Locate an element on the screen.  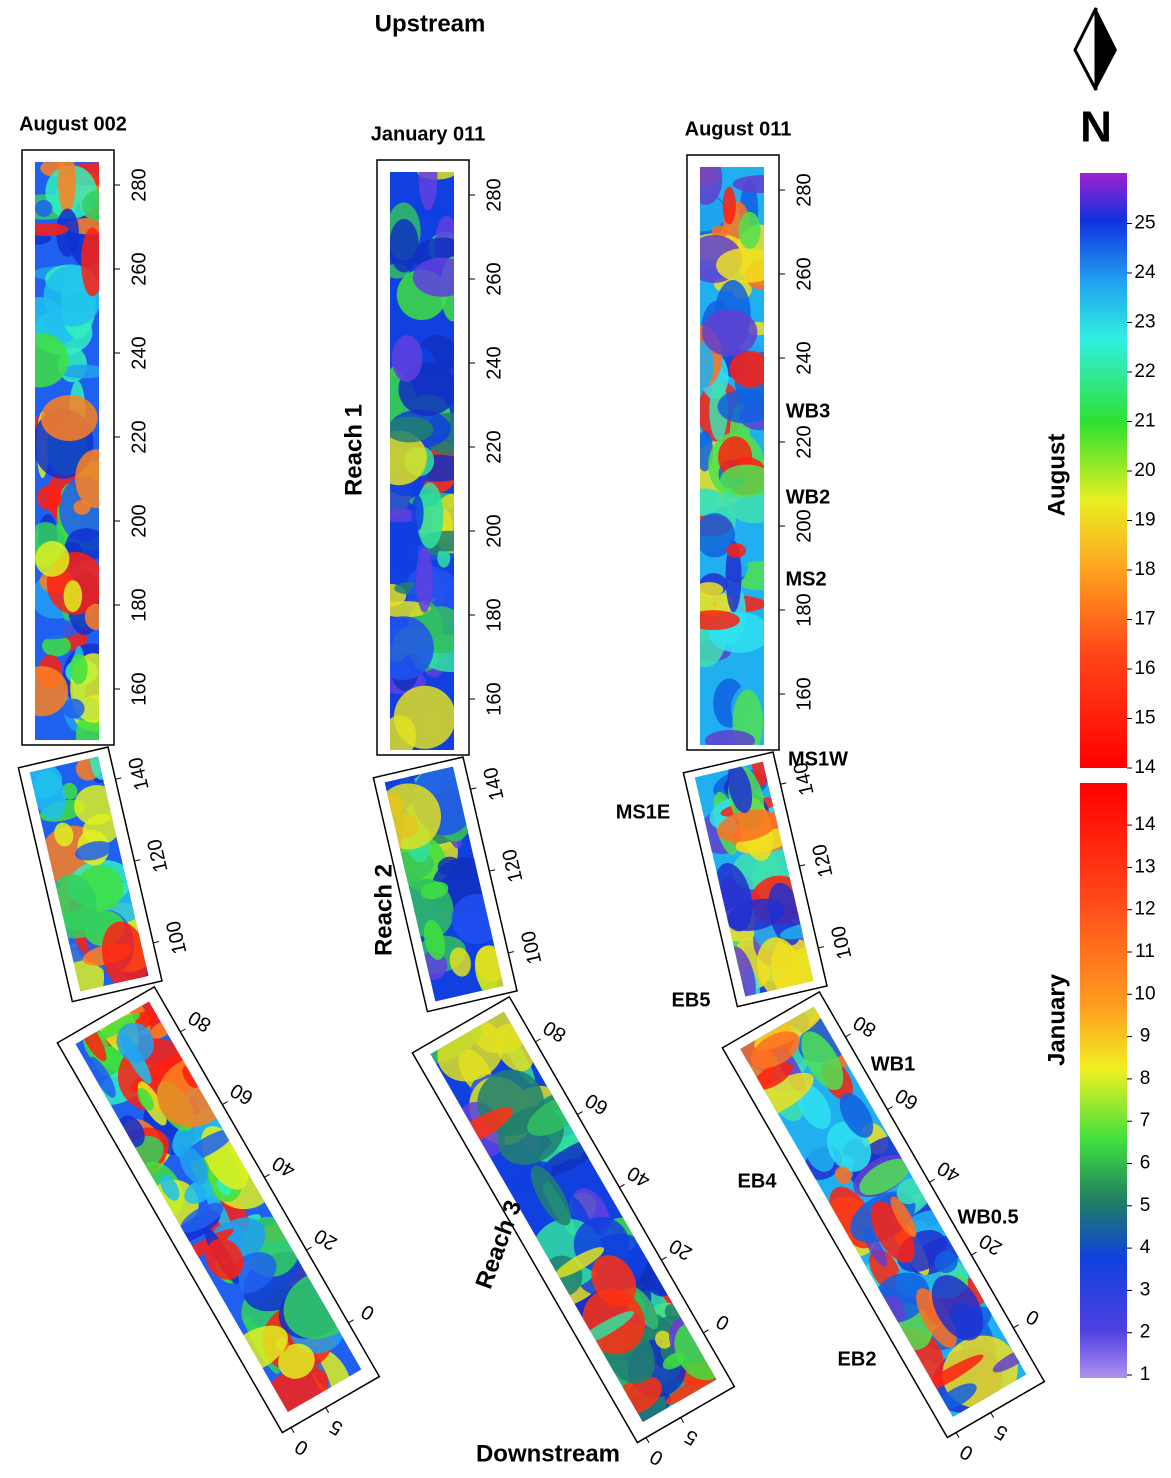
site-label: MS1W is located at coordinates (818, 759).